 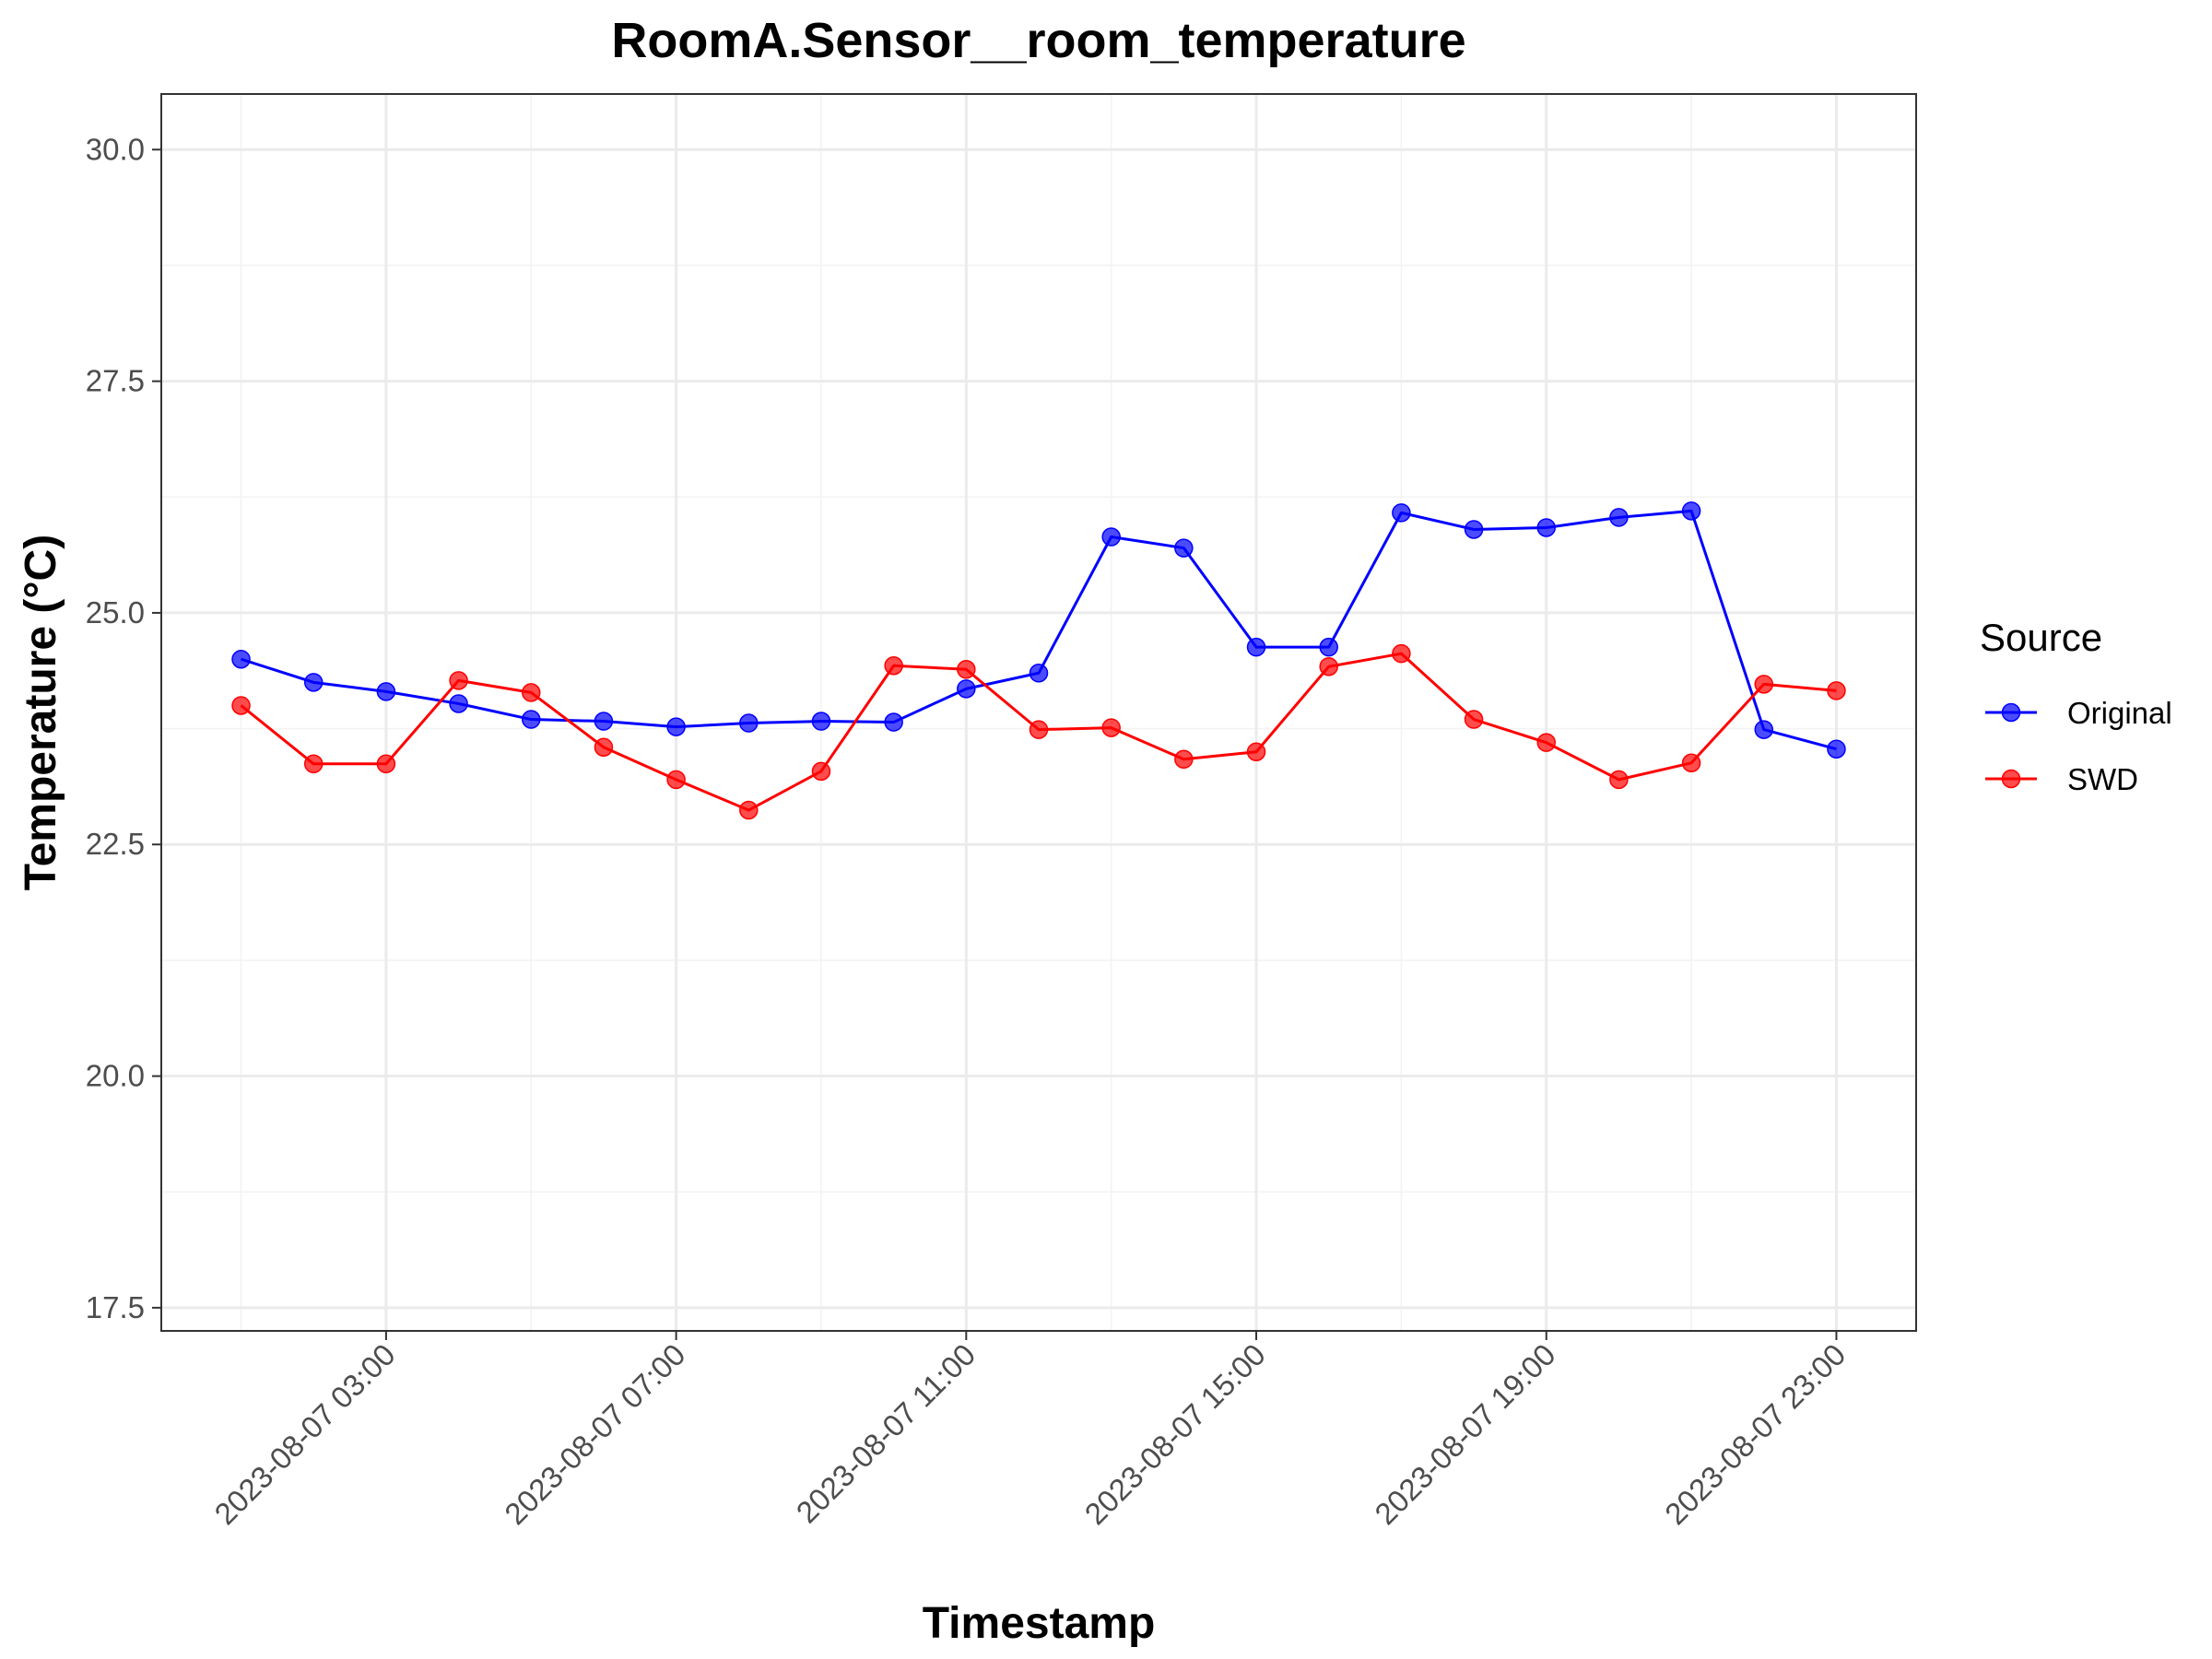 What do you see at coordinates (1038, 40) in the screenshot?
I see `chart-title: RoomA.Sensor__room_temperature` at bounding box center [1038, 40].